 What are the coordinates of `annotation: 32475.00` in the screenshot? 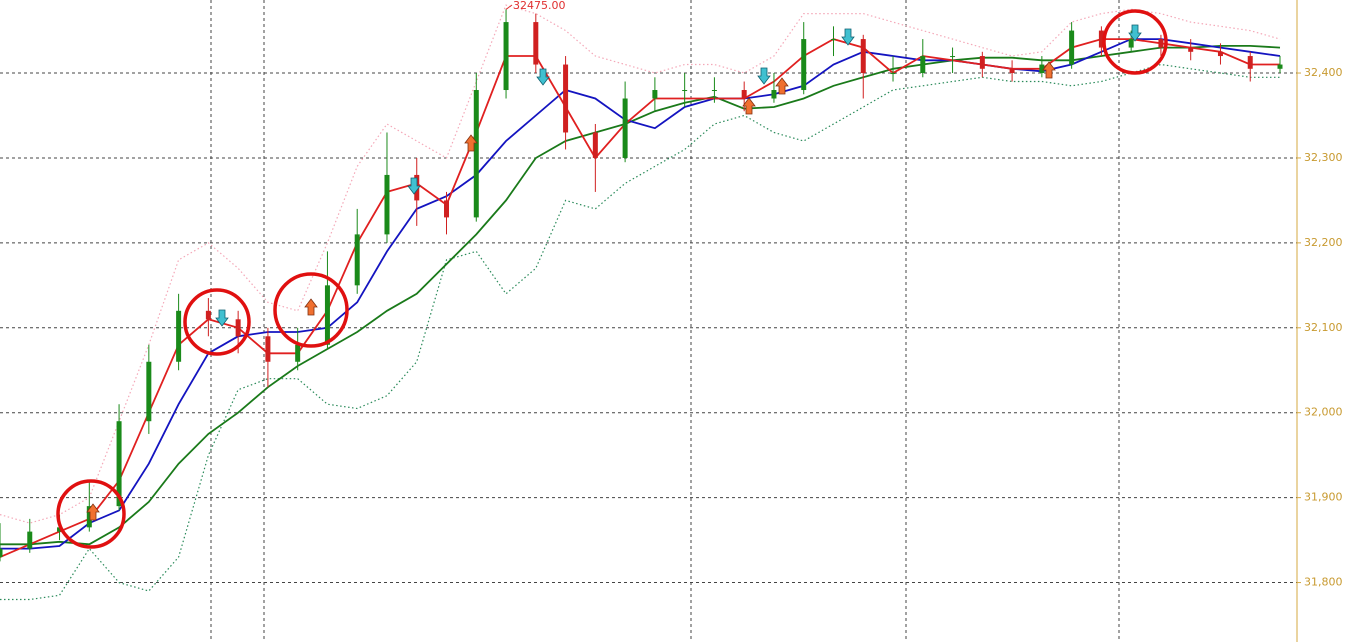 It's located at (539, 6).